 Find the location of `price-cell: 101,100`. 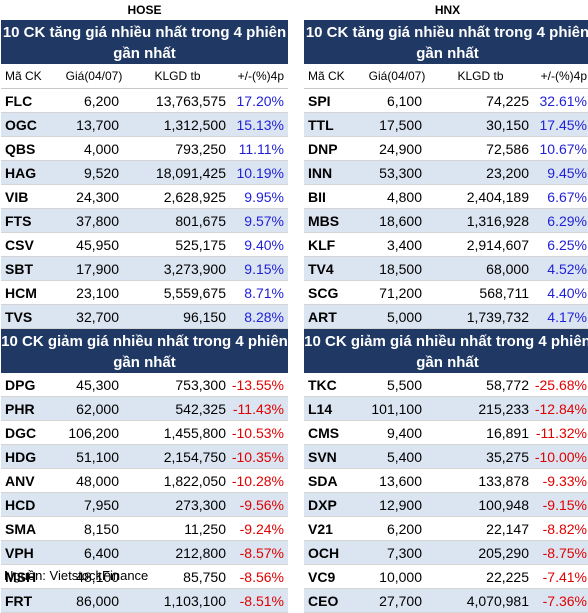

price-cell: 101,100 is located at coordinates (396, 408).